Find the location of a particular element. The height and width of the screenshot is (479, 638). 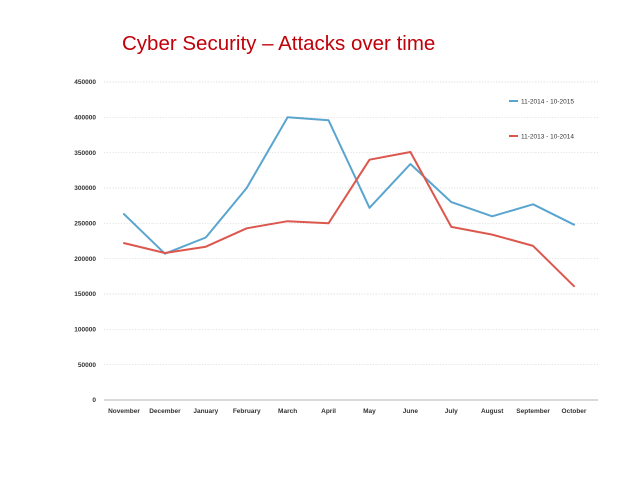

y-tick-label: 200000 is located at coordinates (85, 259).